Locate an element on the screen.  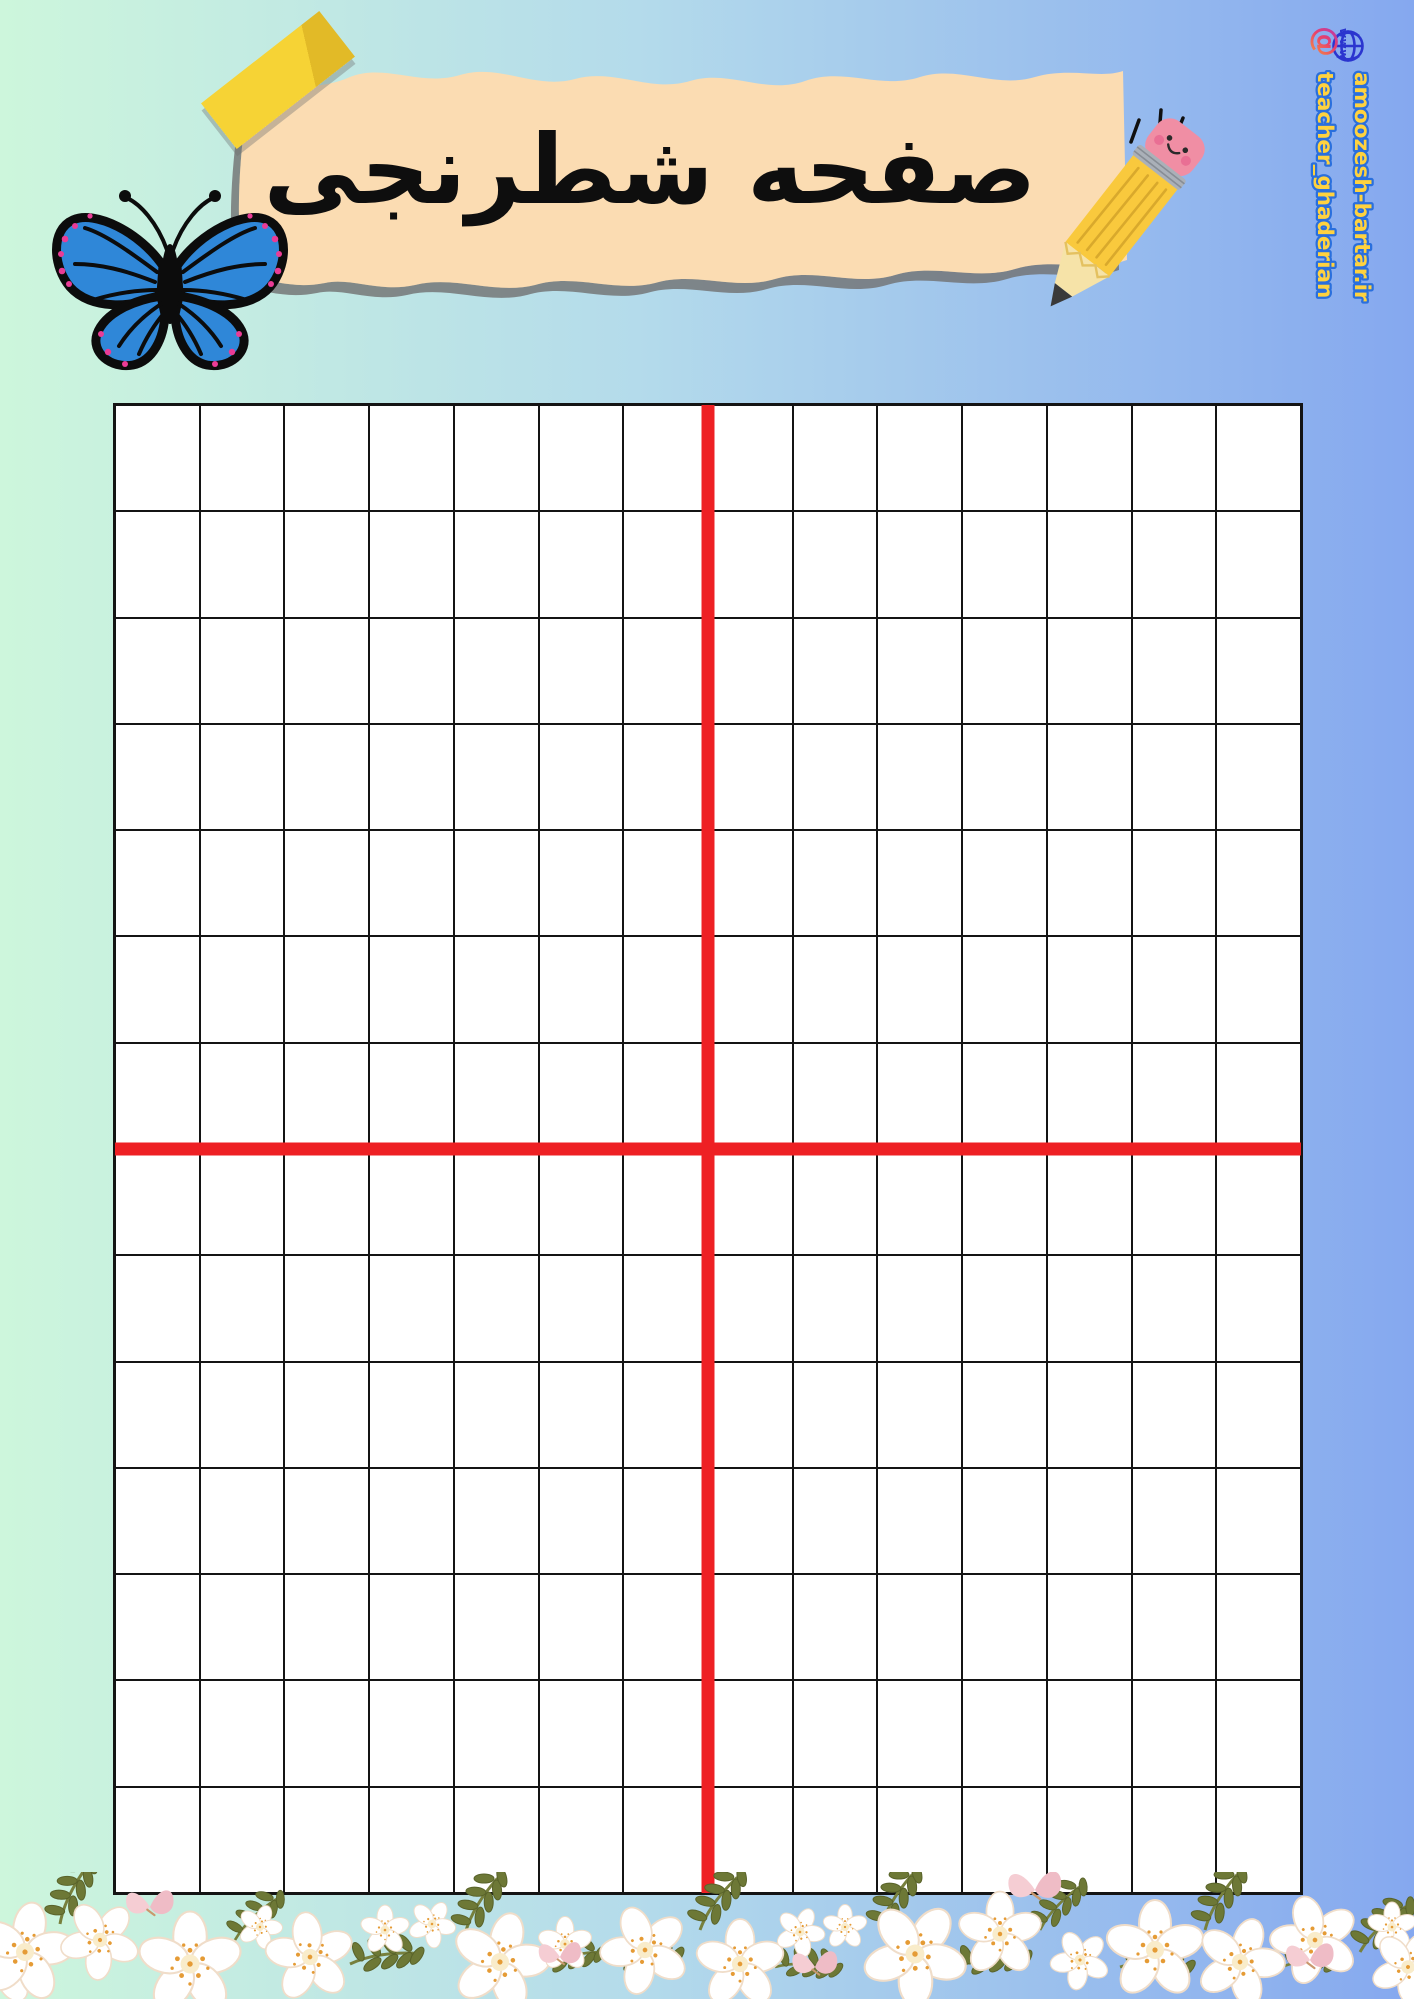
page-title: صفحه شطرنجی is located at coordinates (650, 169).